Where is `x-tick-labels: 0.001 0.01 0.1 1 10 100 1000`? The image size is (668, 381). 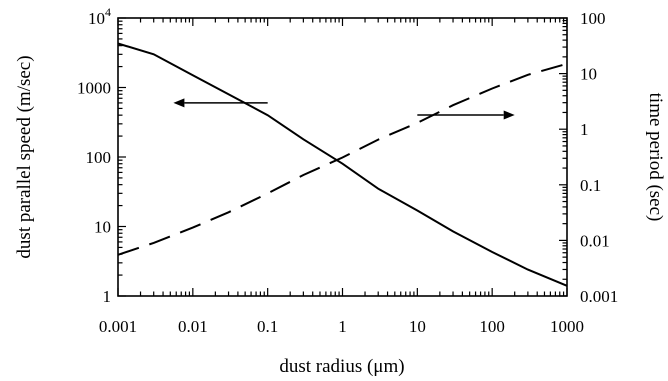 x-tick-labels: 0.001 0.01 0.1 1 10 100 1000 is located at coordinates (341, 326).